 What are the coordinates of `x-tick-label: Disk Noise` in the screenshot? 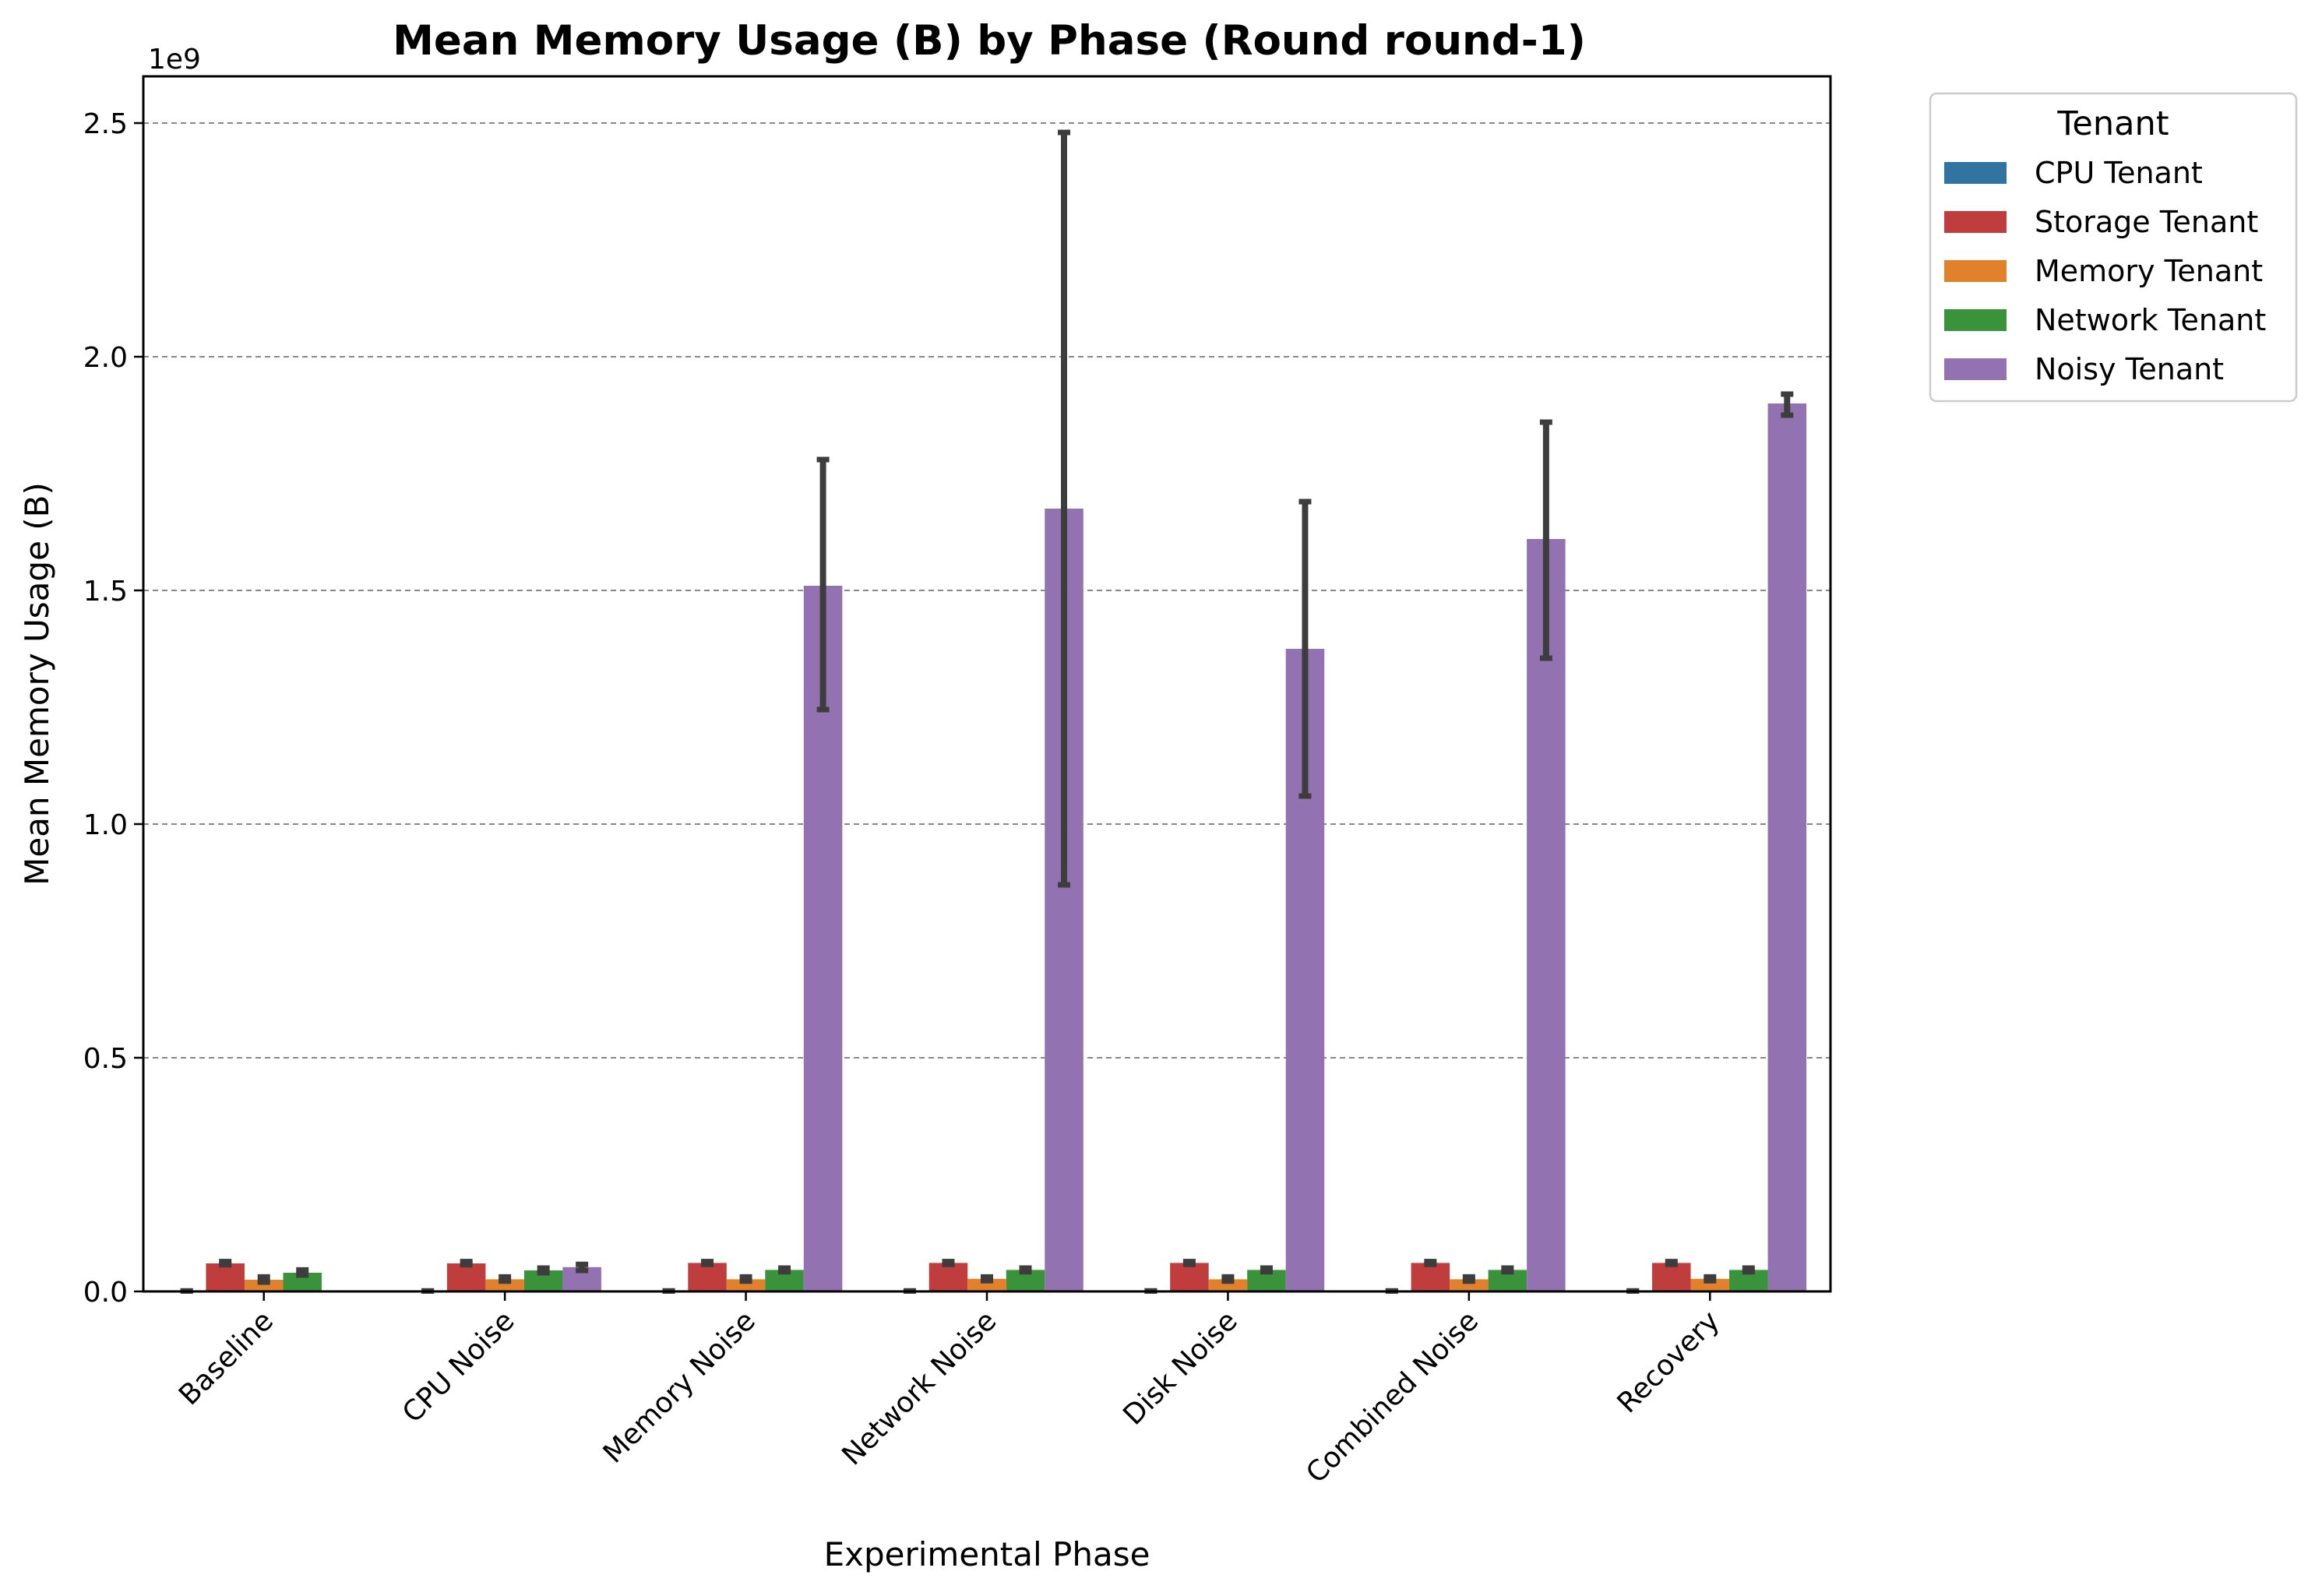 It's located at (1180, 1368).